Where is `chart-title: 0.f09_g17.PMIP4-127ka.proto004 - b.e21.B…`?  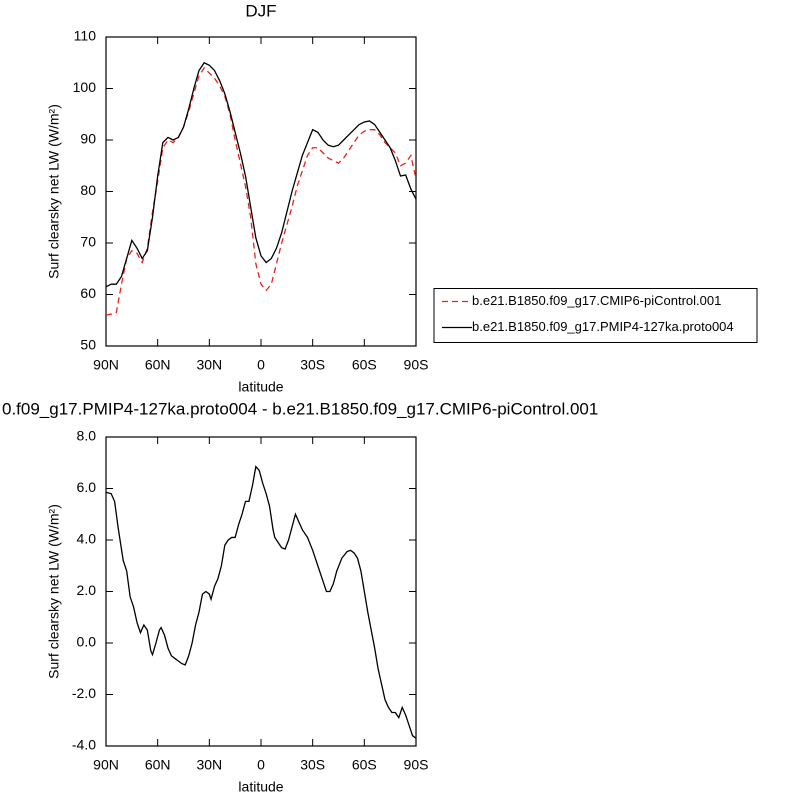
chart-title: 0.f09_g17.PMIP4-127ka.proto004 - b.e21.B… is located at coordinates (300, 408).